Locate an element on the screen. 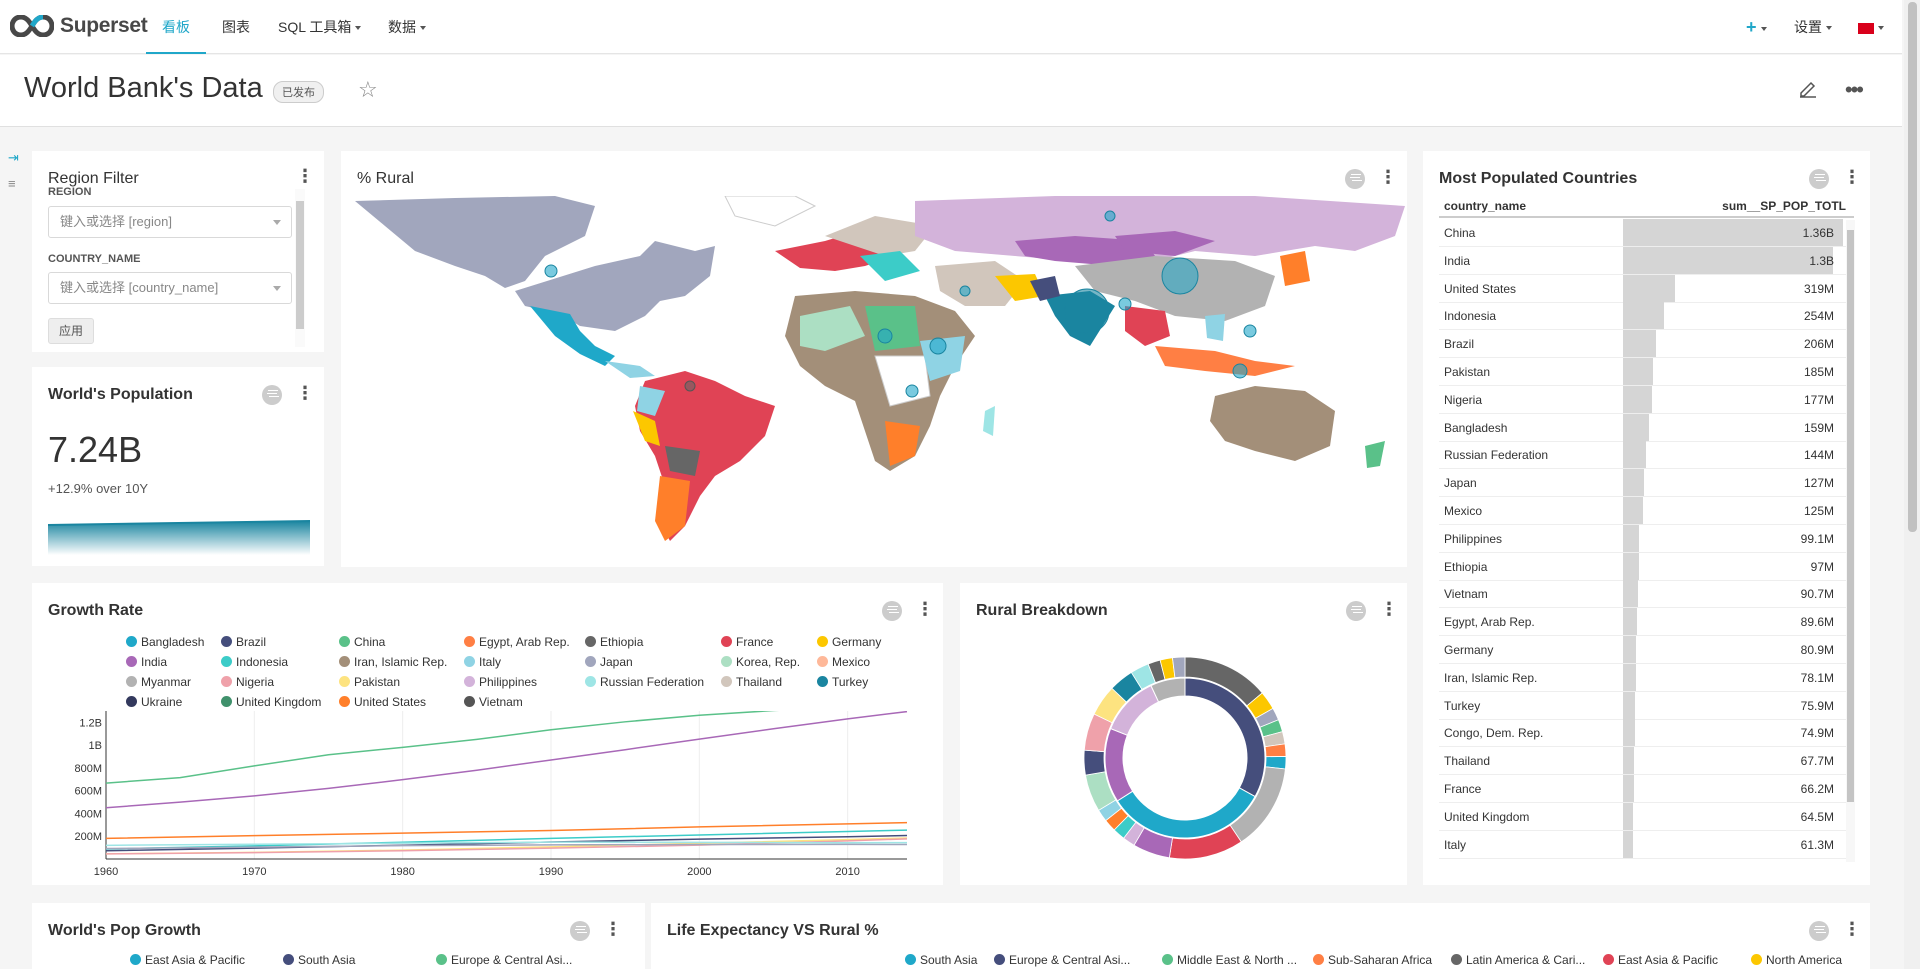  table-scrollbar-thumb is located at coordinates (1850, 516).